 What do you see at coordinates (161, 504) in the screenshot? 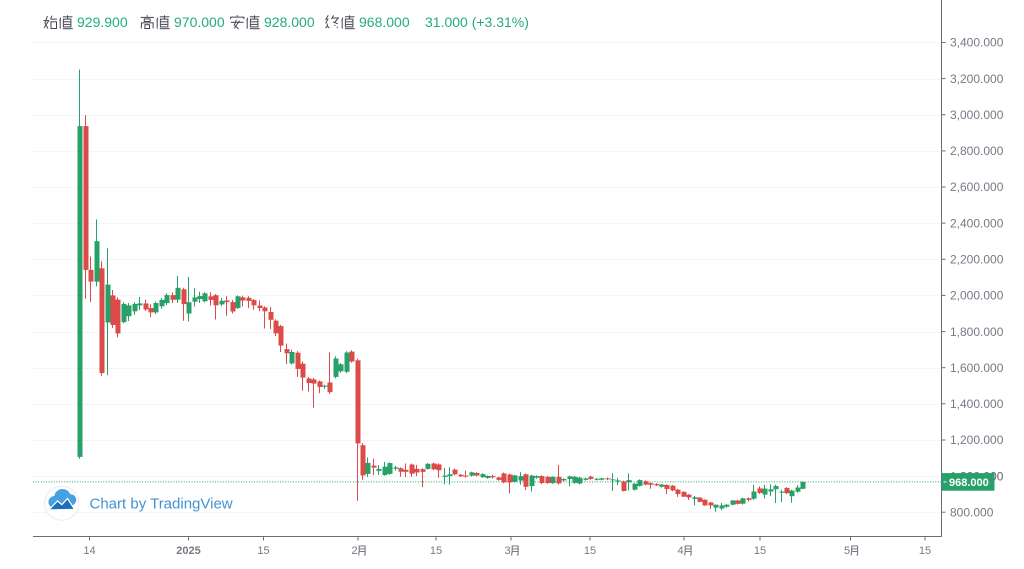
I see `svg-text: Chart by TradingView` at bounding box center [161, 504].